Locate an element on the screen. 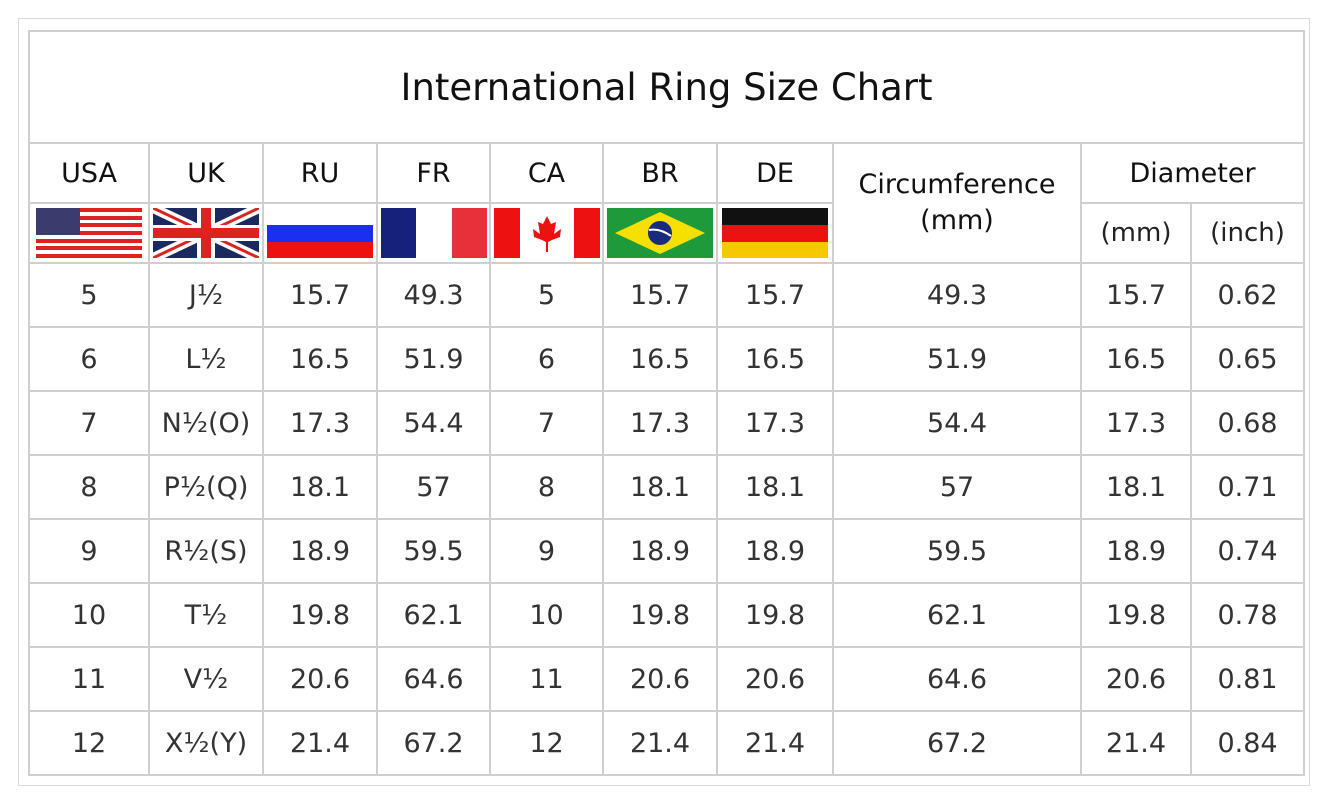 Image resolution: width=1326 pixels, height=800 pixels. cell-de: 17.3 is located at coordinates (775, 423).